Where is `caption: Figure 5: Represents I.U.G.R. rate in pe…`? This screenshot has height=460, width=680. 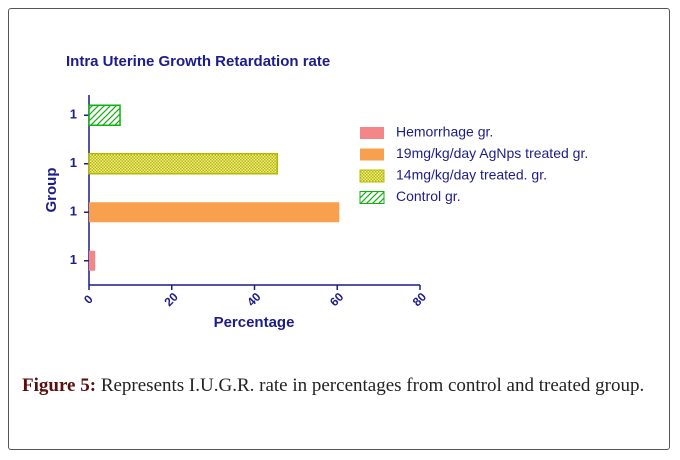 caption: Figure 5: Represents I.U.G.R. rate in pe… is located at coordinates (339, 386).